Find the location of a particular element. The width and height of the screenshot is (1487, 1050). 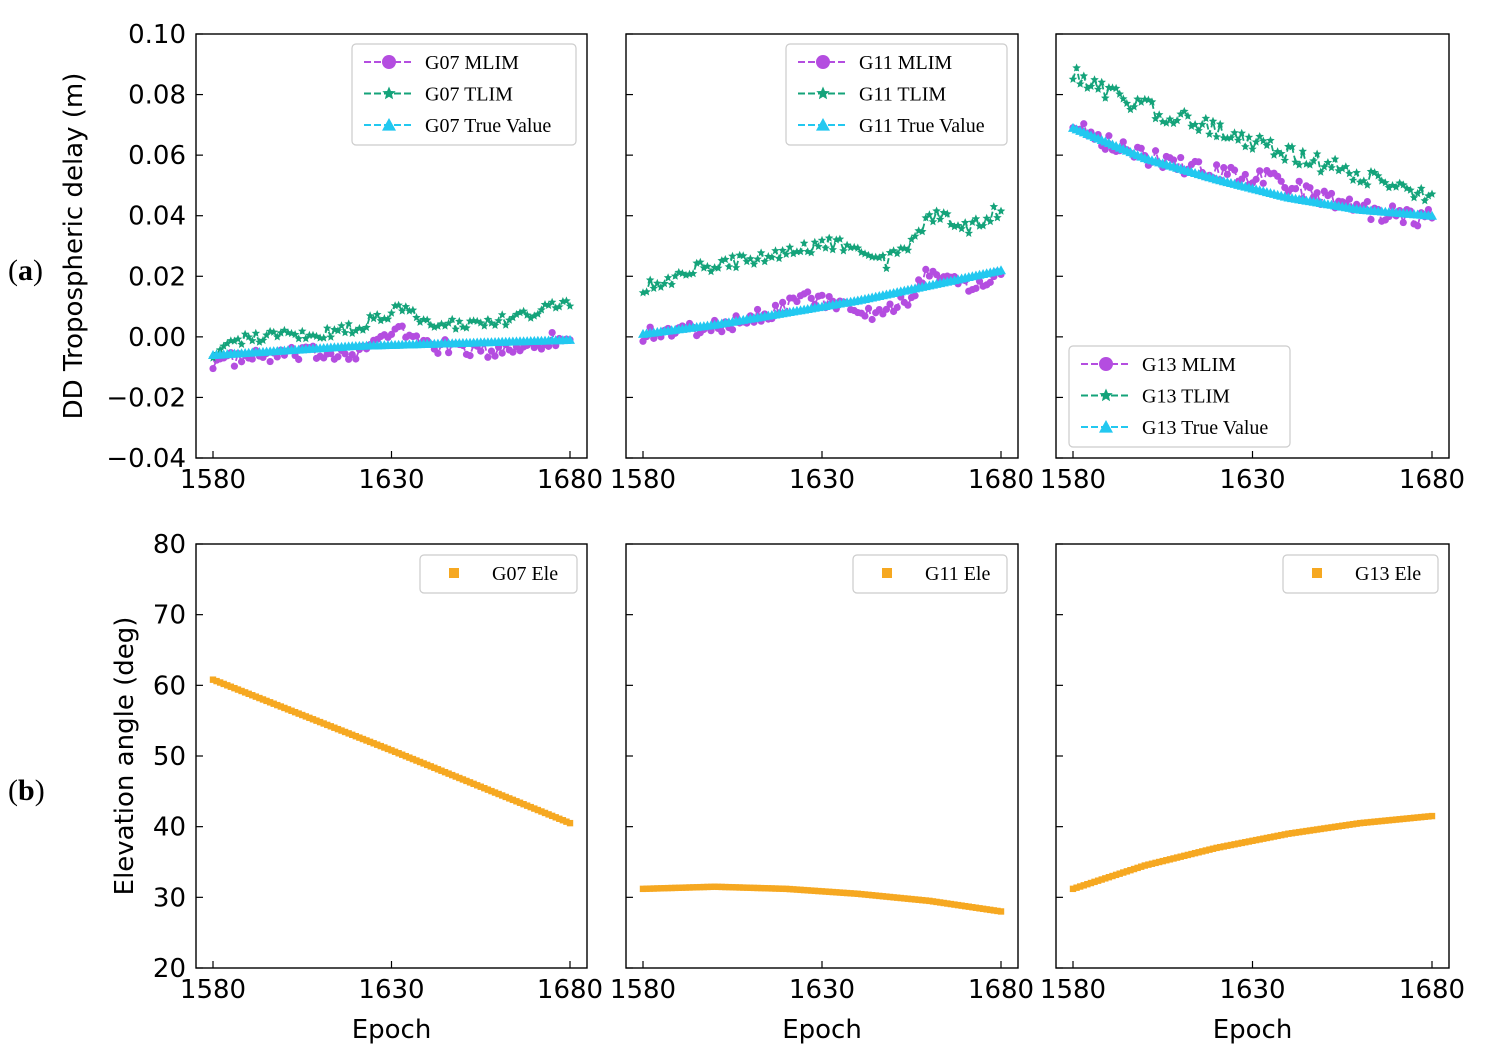

y-tick-label: 0.02 is located at coordinates (157, 277).